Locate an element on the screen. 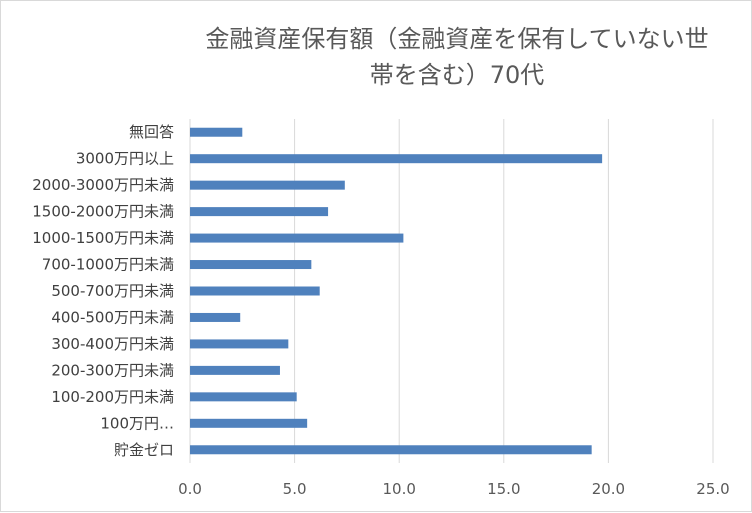 The image size is (752, 513). x-tick-label: 25.0 is located at coordinates (712, 489).